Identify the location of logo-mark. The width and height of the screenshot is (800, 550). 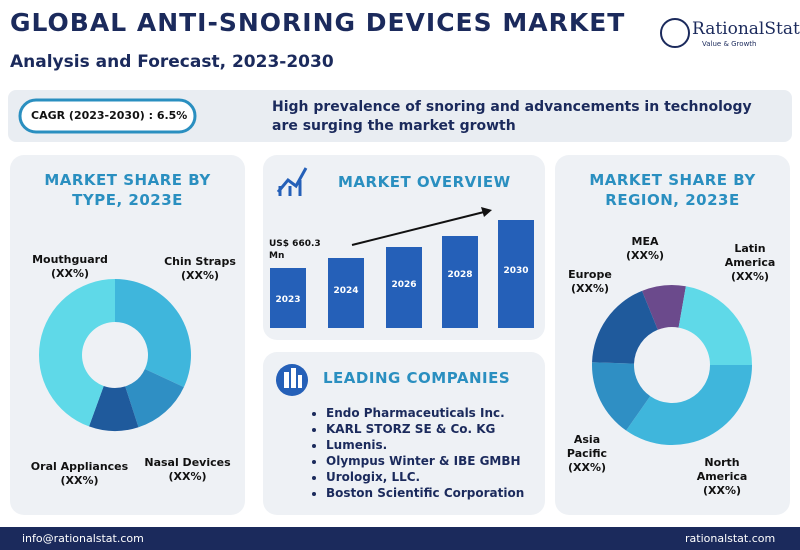
(675, 33).